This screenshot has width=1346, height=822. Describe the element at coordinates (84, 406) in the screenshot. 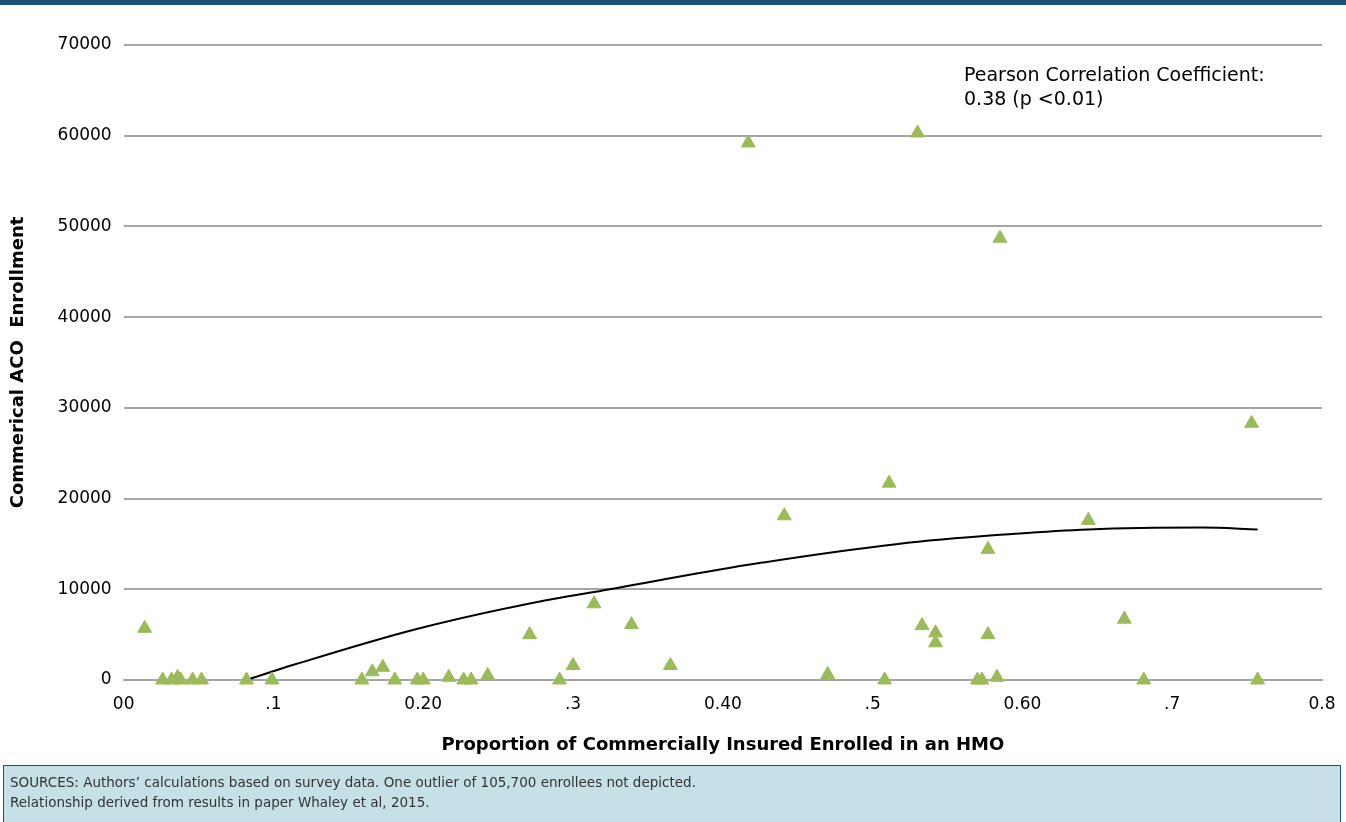

I see `y-tick-label: 30000` at that location.